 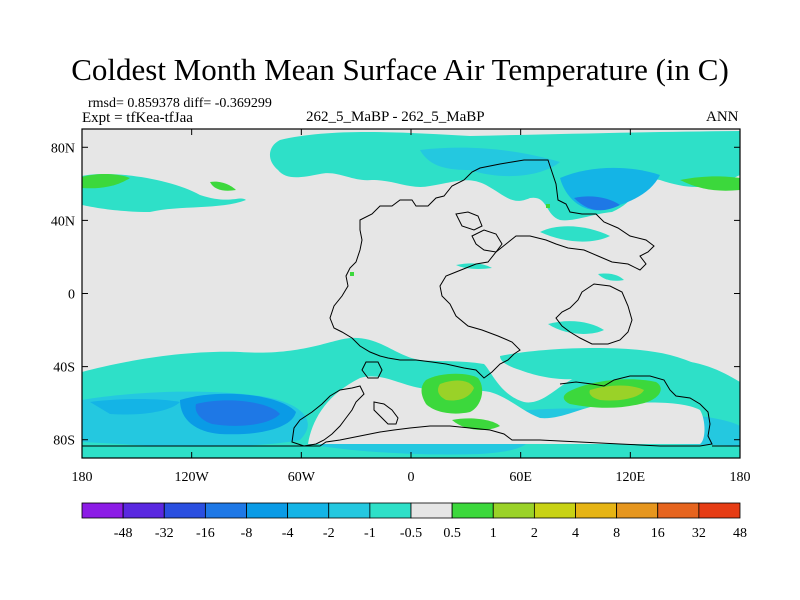 What do you see at coordinates (411, 193) in the screenshot?
I see `north-pacific-region` at bounding box center [411, 193].